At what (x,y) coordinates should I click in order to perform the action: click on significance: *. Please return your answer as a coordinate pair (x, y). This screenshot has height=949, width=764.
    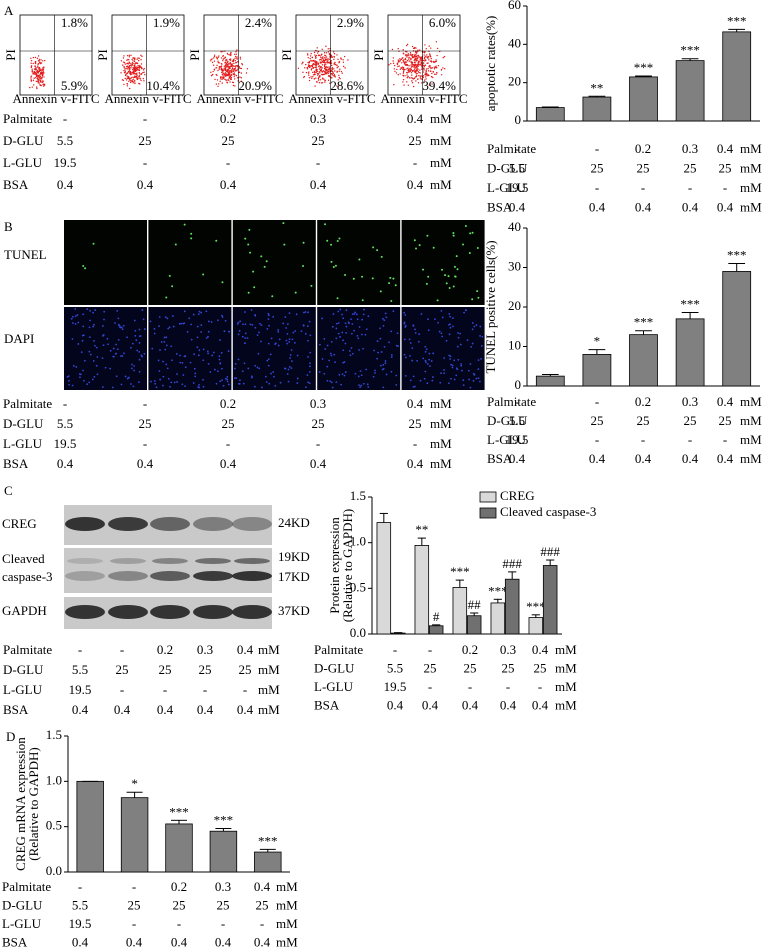
    Looking at the image, I should click on (597, 341).